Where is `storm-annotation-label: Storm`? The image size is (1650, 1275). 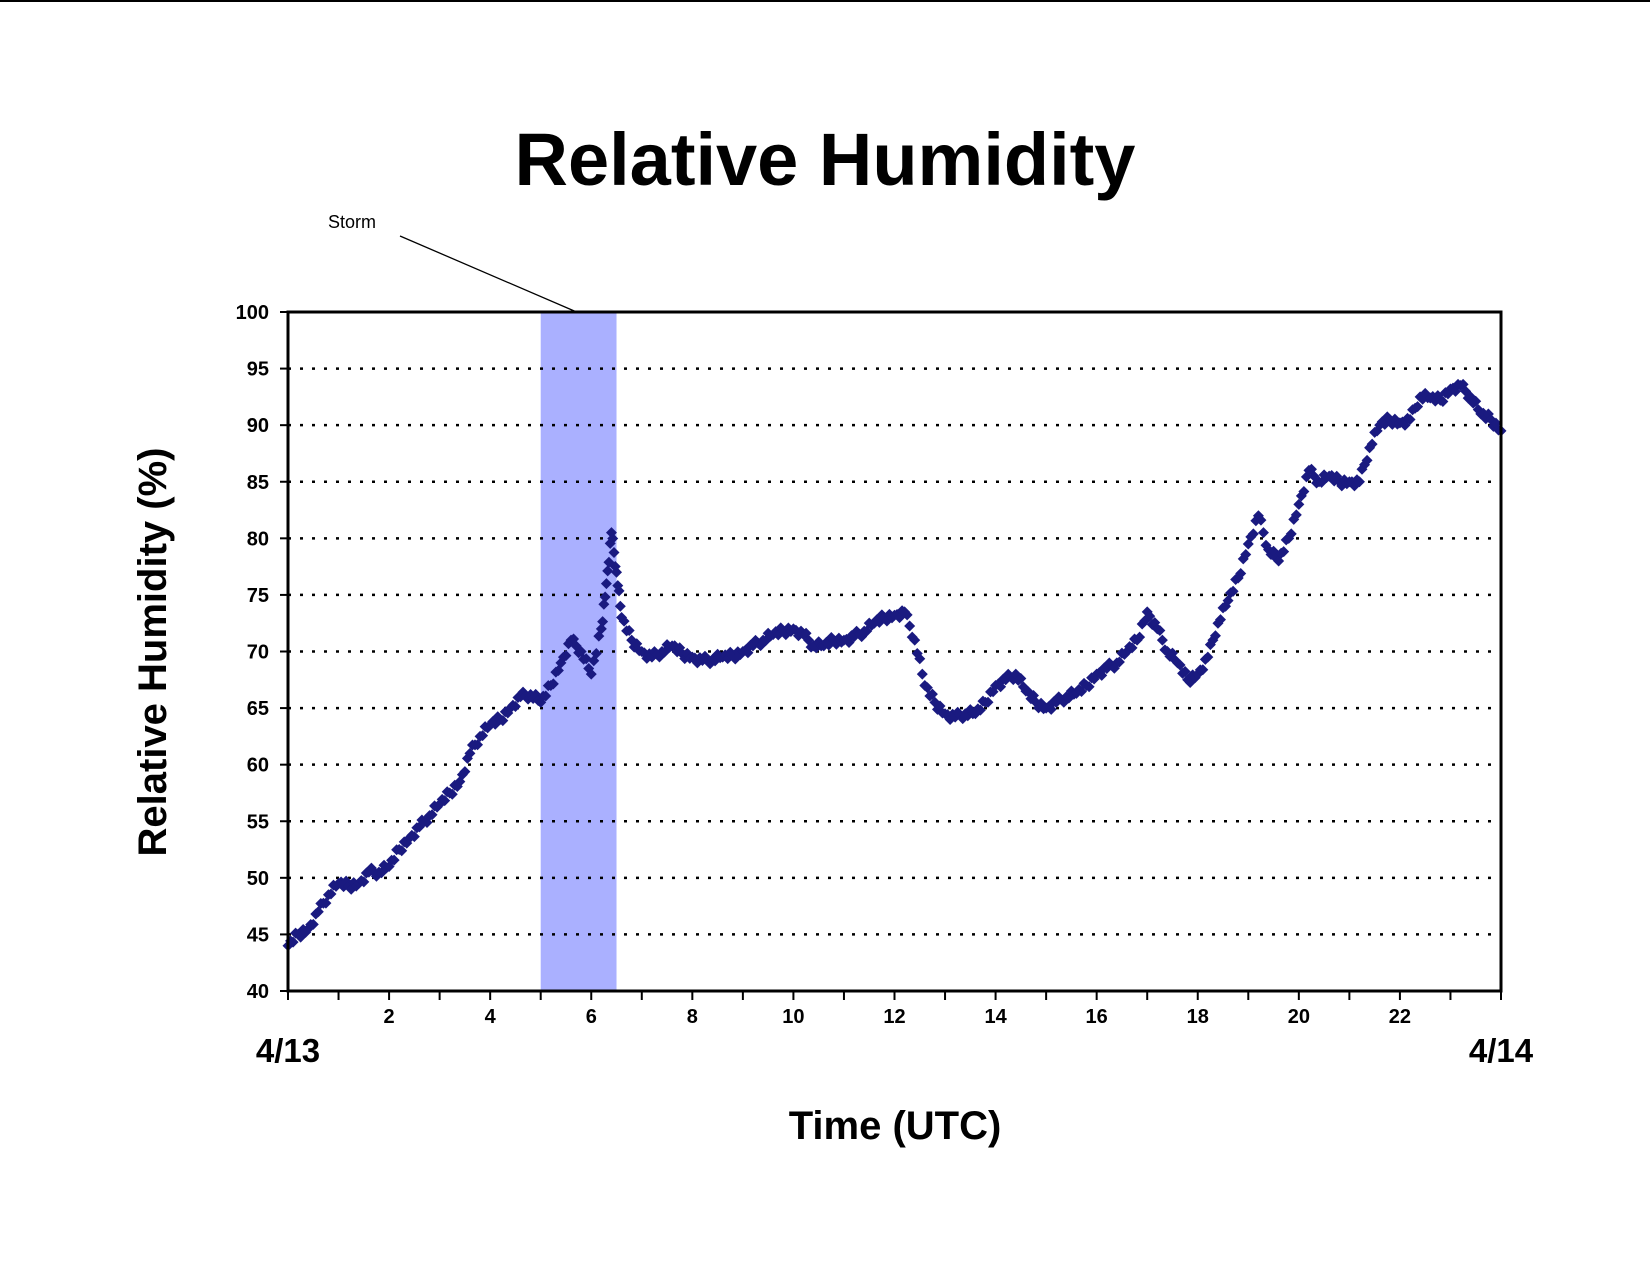
storm-annotation-label: Storm is located at coordinates (352, 222).